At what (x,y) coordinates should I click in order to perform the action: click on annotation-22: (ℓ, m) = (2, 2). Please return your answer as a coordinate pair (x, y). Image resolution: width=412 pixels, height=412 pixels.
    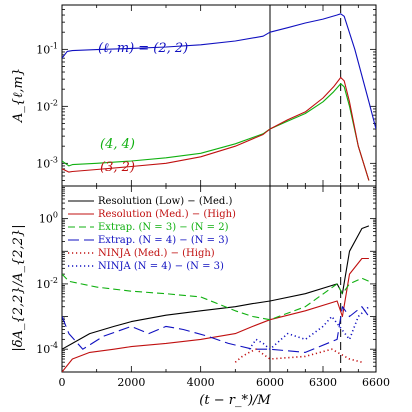
    Looking at the image, I should click on (143, 48).